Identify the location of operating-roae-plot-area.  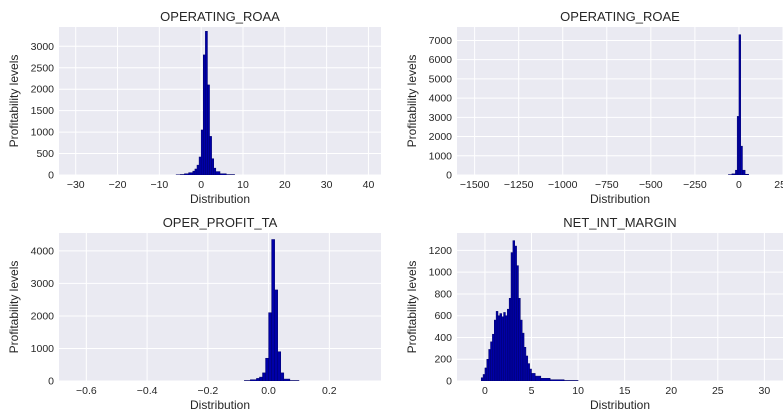
(620, 101).